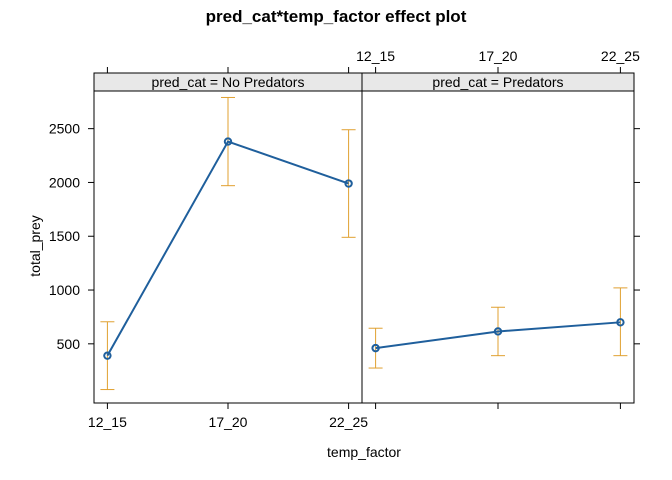 Image resolution: width=672 pixels, height=480 pixels. Describe the element at coordinates (69, 344) in the screenshot. I see `y-tick-label: 500` at that location.